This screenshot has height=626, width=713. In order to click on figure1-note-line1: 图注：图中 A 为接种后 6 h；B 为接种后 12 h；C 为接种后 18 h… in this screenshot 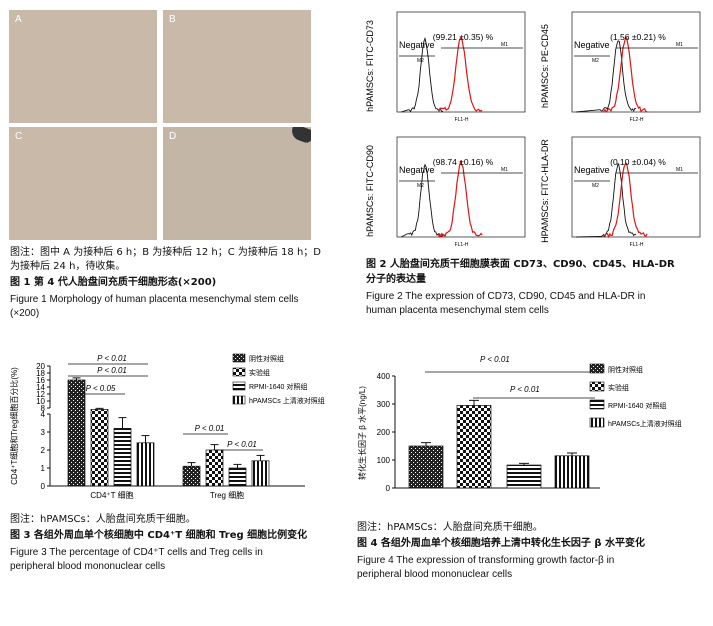, I will do `click(170, 253)`.